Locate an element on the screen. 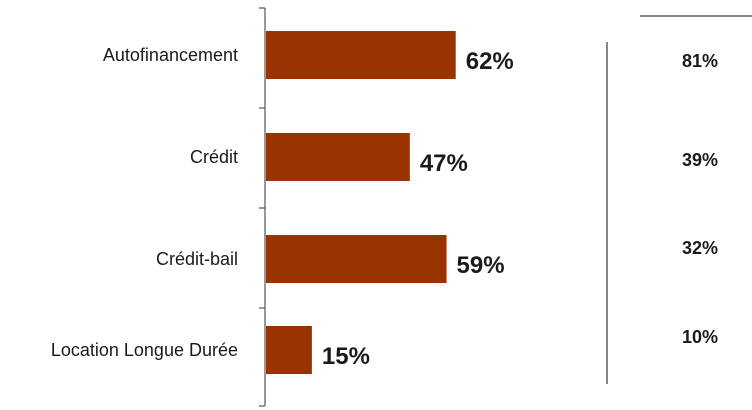  bar-value-label: 59% is located at coordinates (481, 265).